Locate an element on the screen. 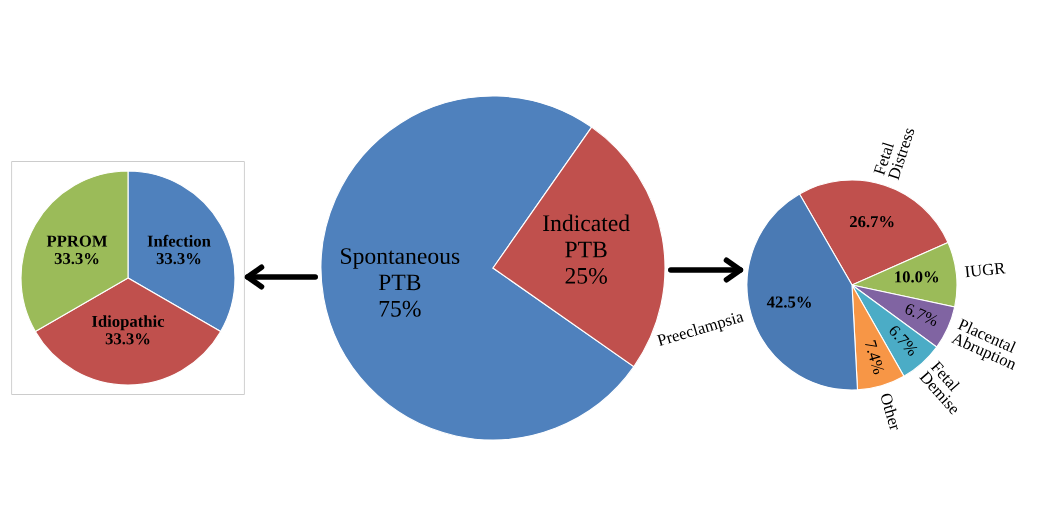 The width and height of the screenshot is (1039, 522). data-label: 25% is located at coordinates (586, 275).